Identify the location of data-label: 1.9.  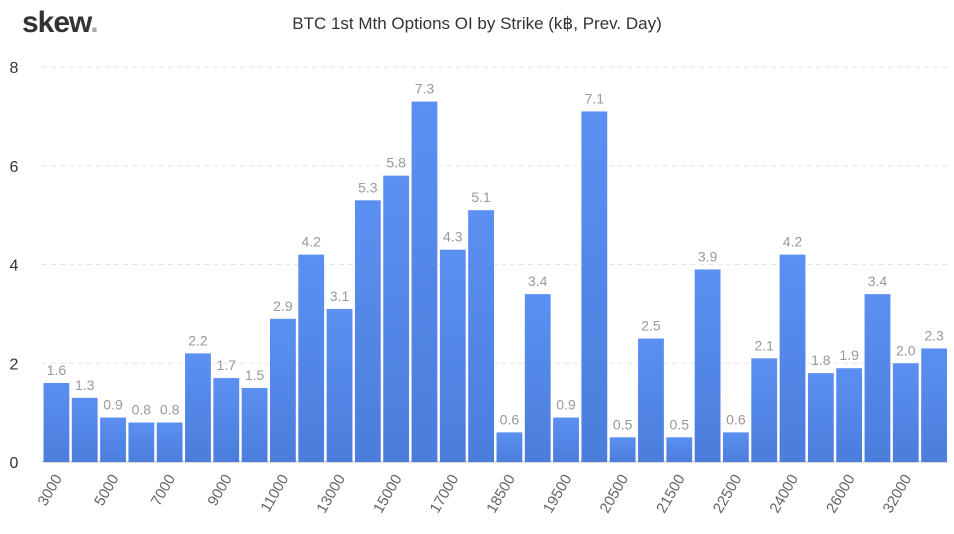
(849, 355).